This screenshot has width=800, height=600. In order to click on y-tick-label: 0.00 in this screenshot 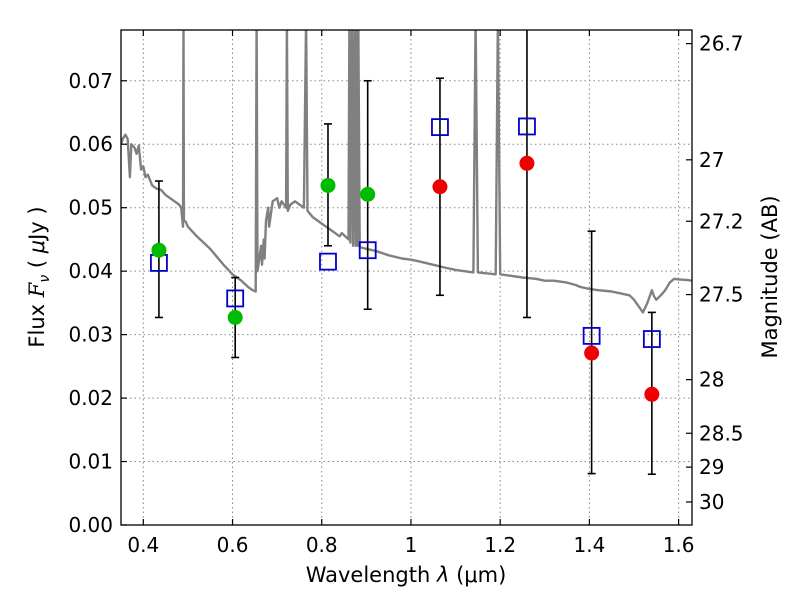, I will do `click(90, 525)`.